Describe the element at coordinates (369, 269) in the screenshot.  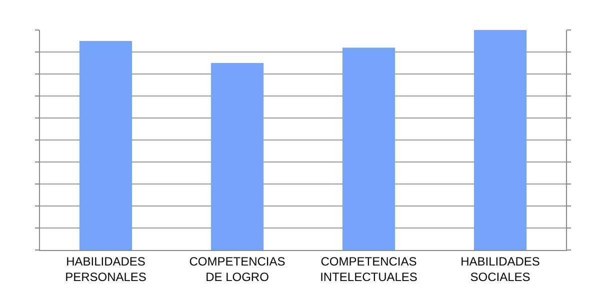
I see `x-tick-label: COMPETENCIAS INTELECTUALES` at that location.